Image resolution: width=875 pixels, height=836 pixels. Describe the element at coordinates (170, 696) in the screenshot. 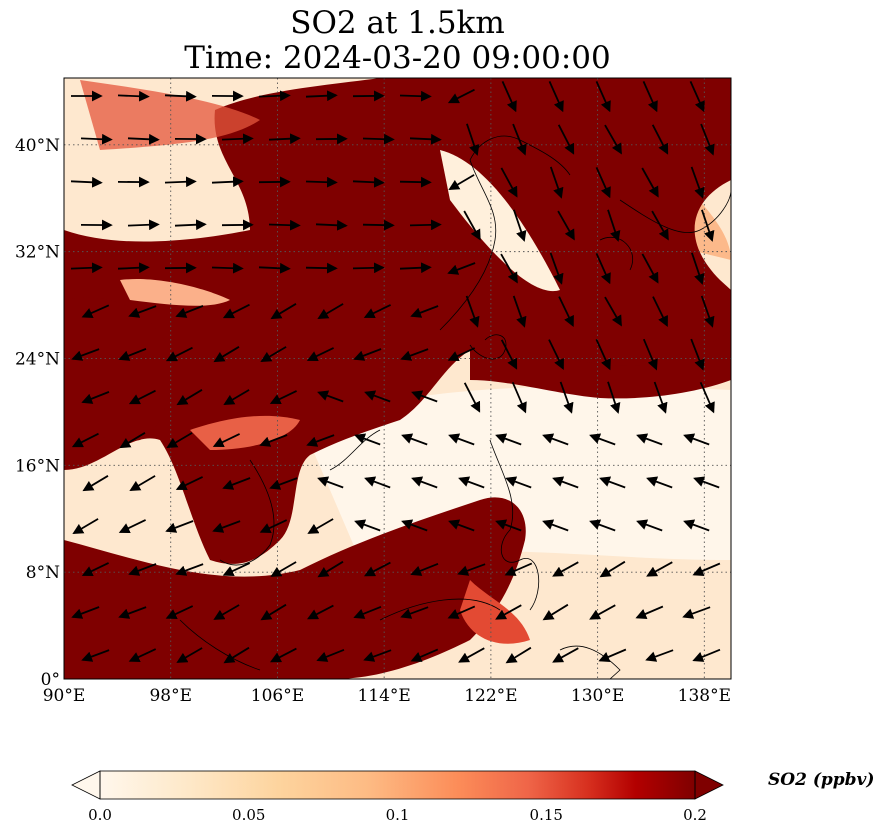

I see `lon-tick-label: 98°E` at that location.